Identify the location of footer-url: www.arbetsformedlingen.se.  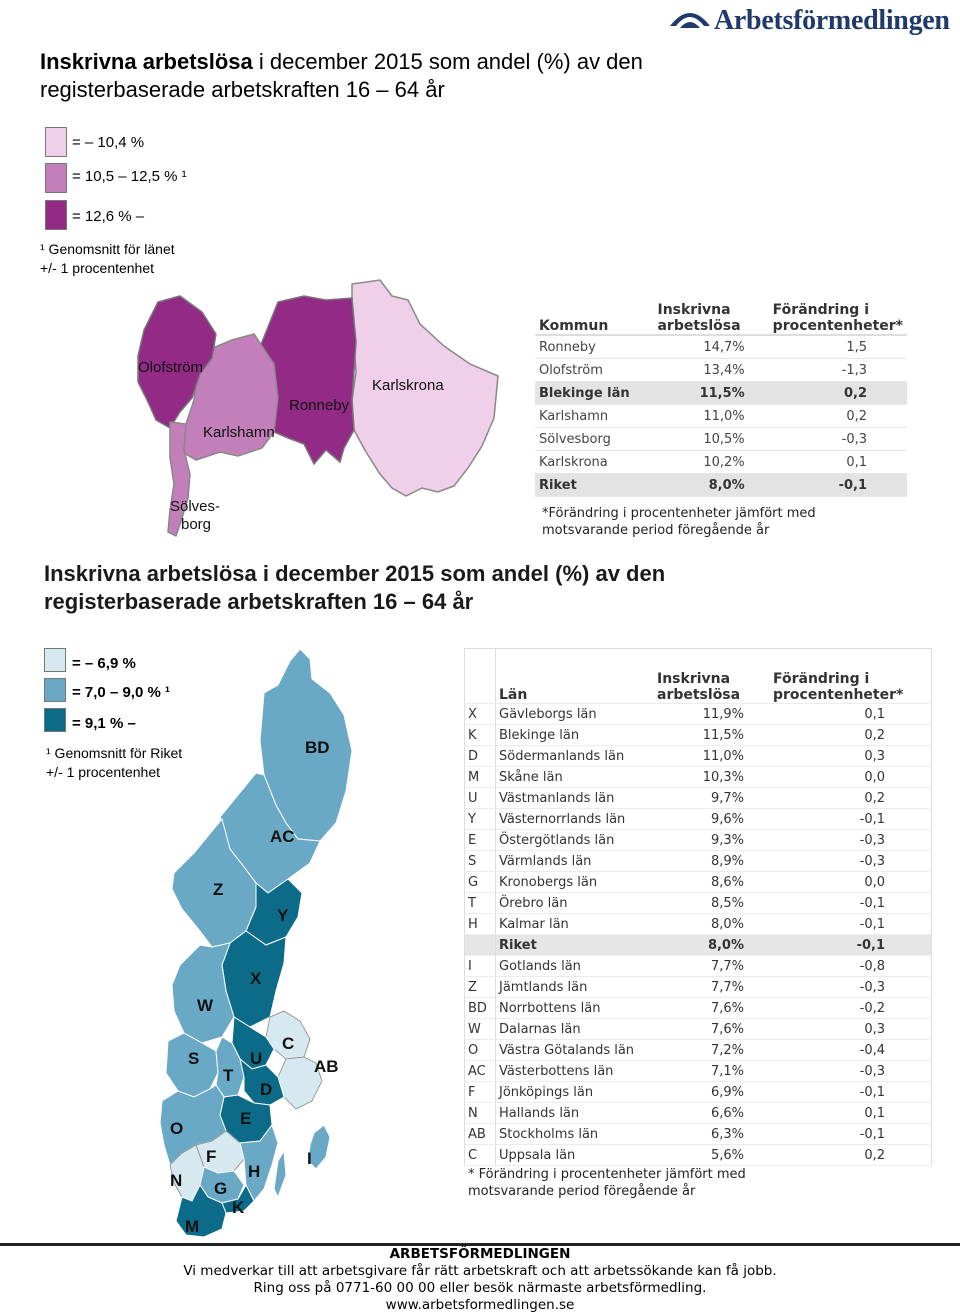
(480, 1305).